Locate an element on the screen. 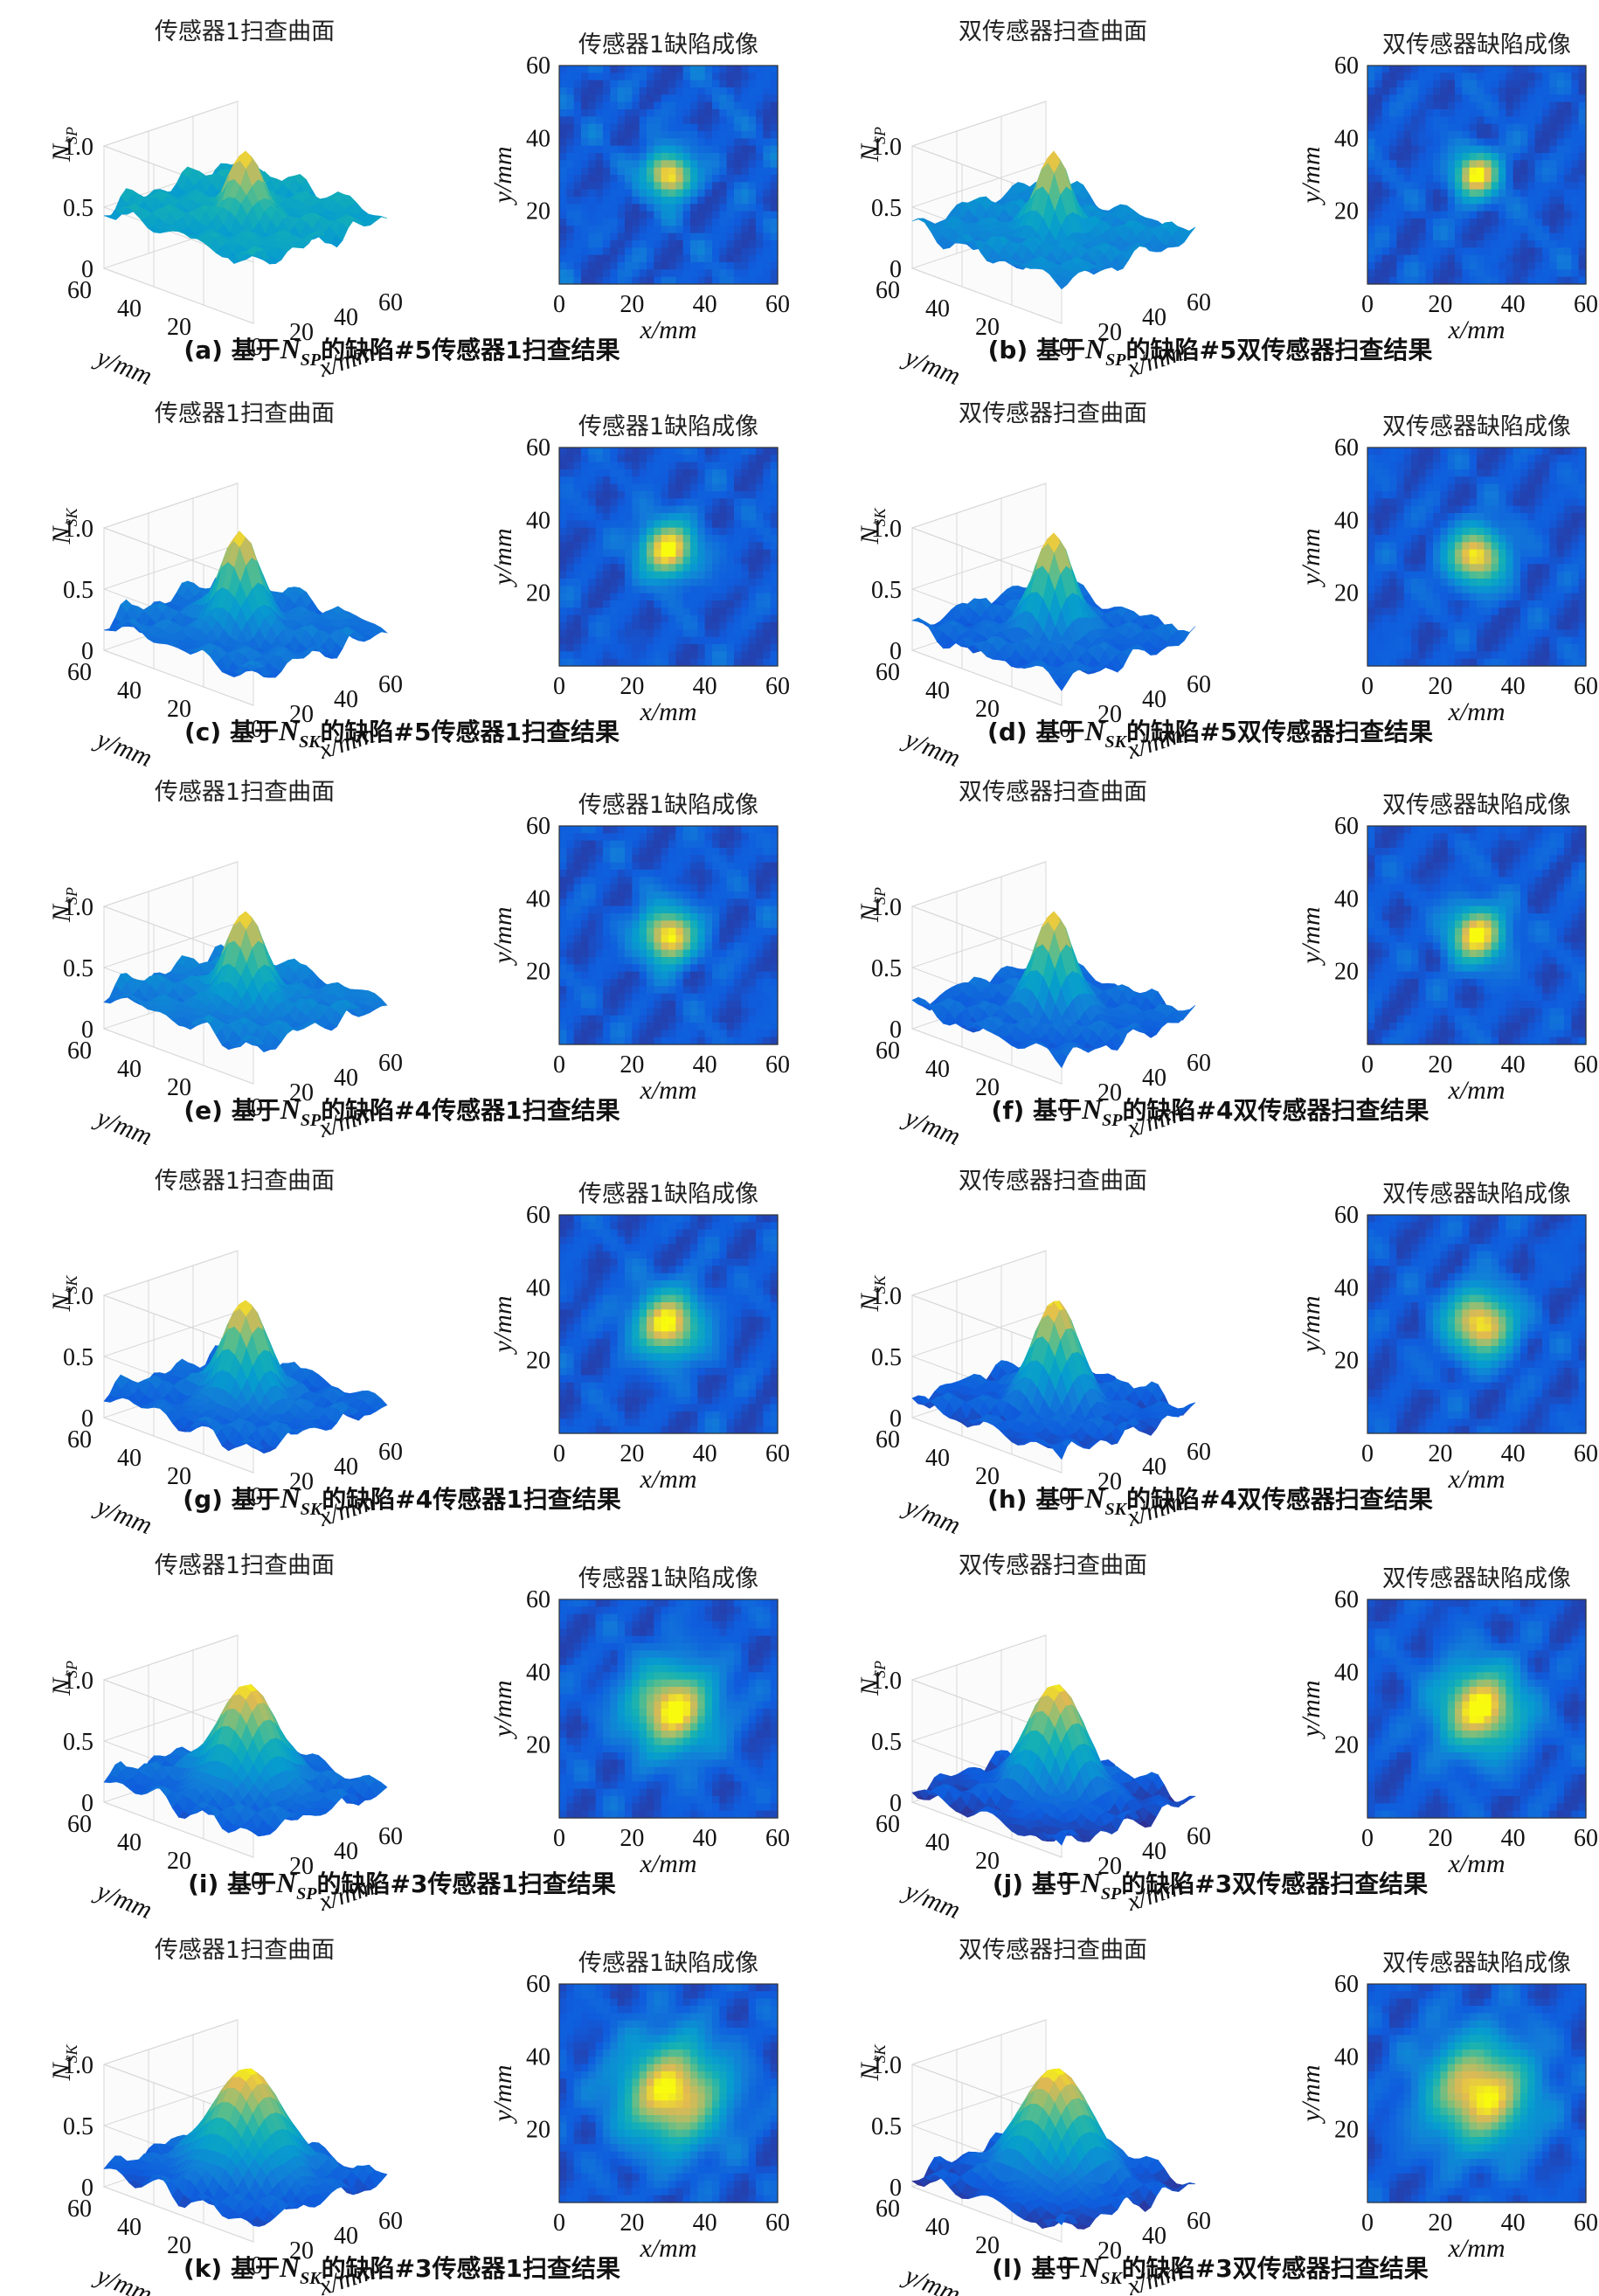 This screenshot has height=2296, width=1599. panel-caption: (l) 基于NSK的缺陷#3双传感器扫查结果 is located at coordinates (1210, 2269).